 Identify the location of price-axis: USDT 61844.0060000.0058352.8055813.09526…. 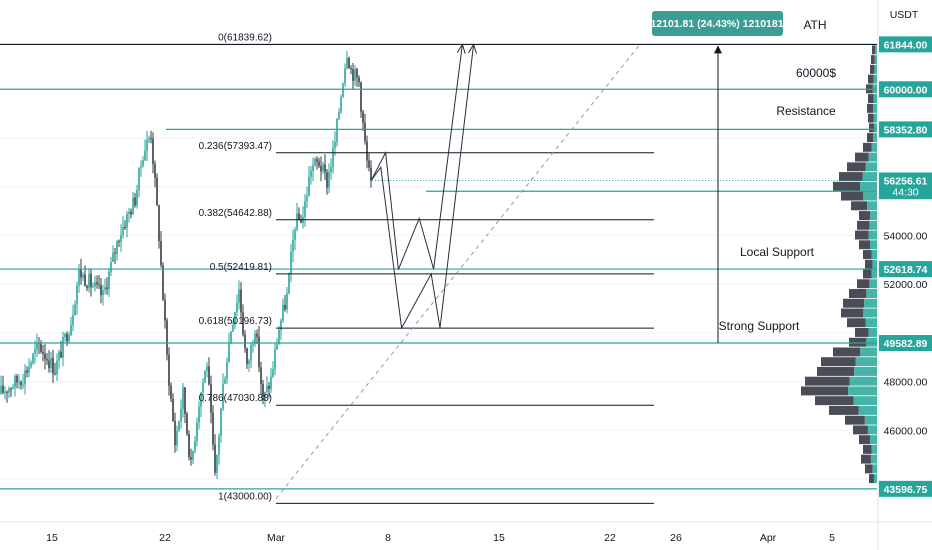
(904, 275).